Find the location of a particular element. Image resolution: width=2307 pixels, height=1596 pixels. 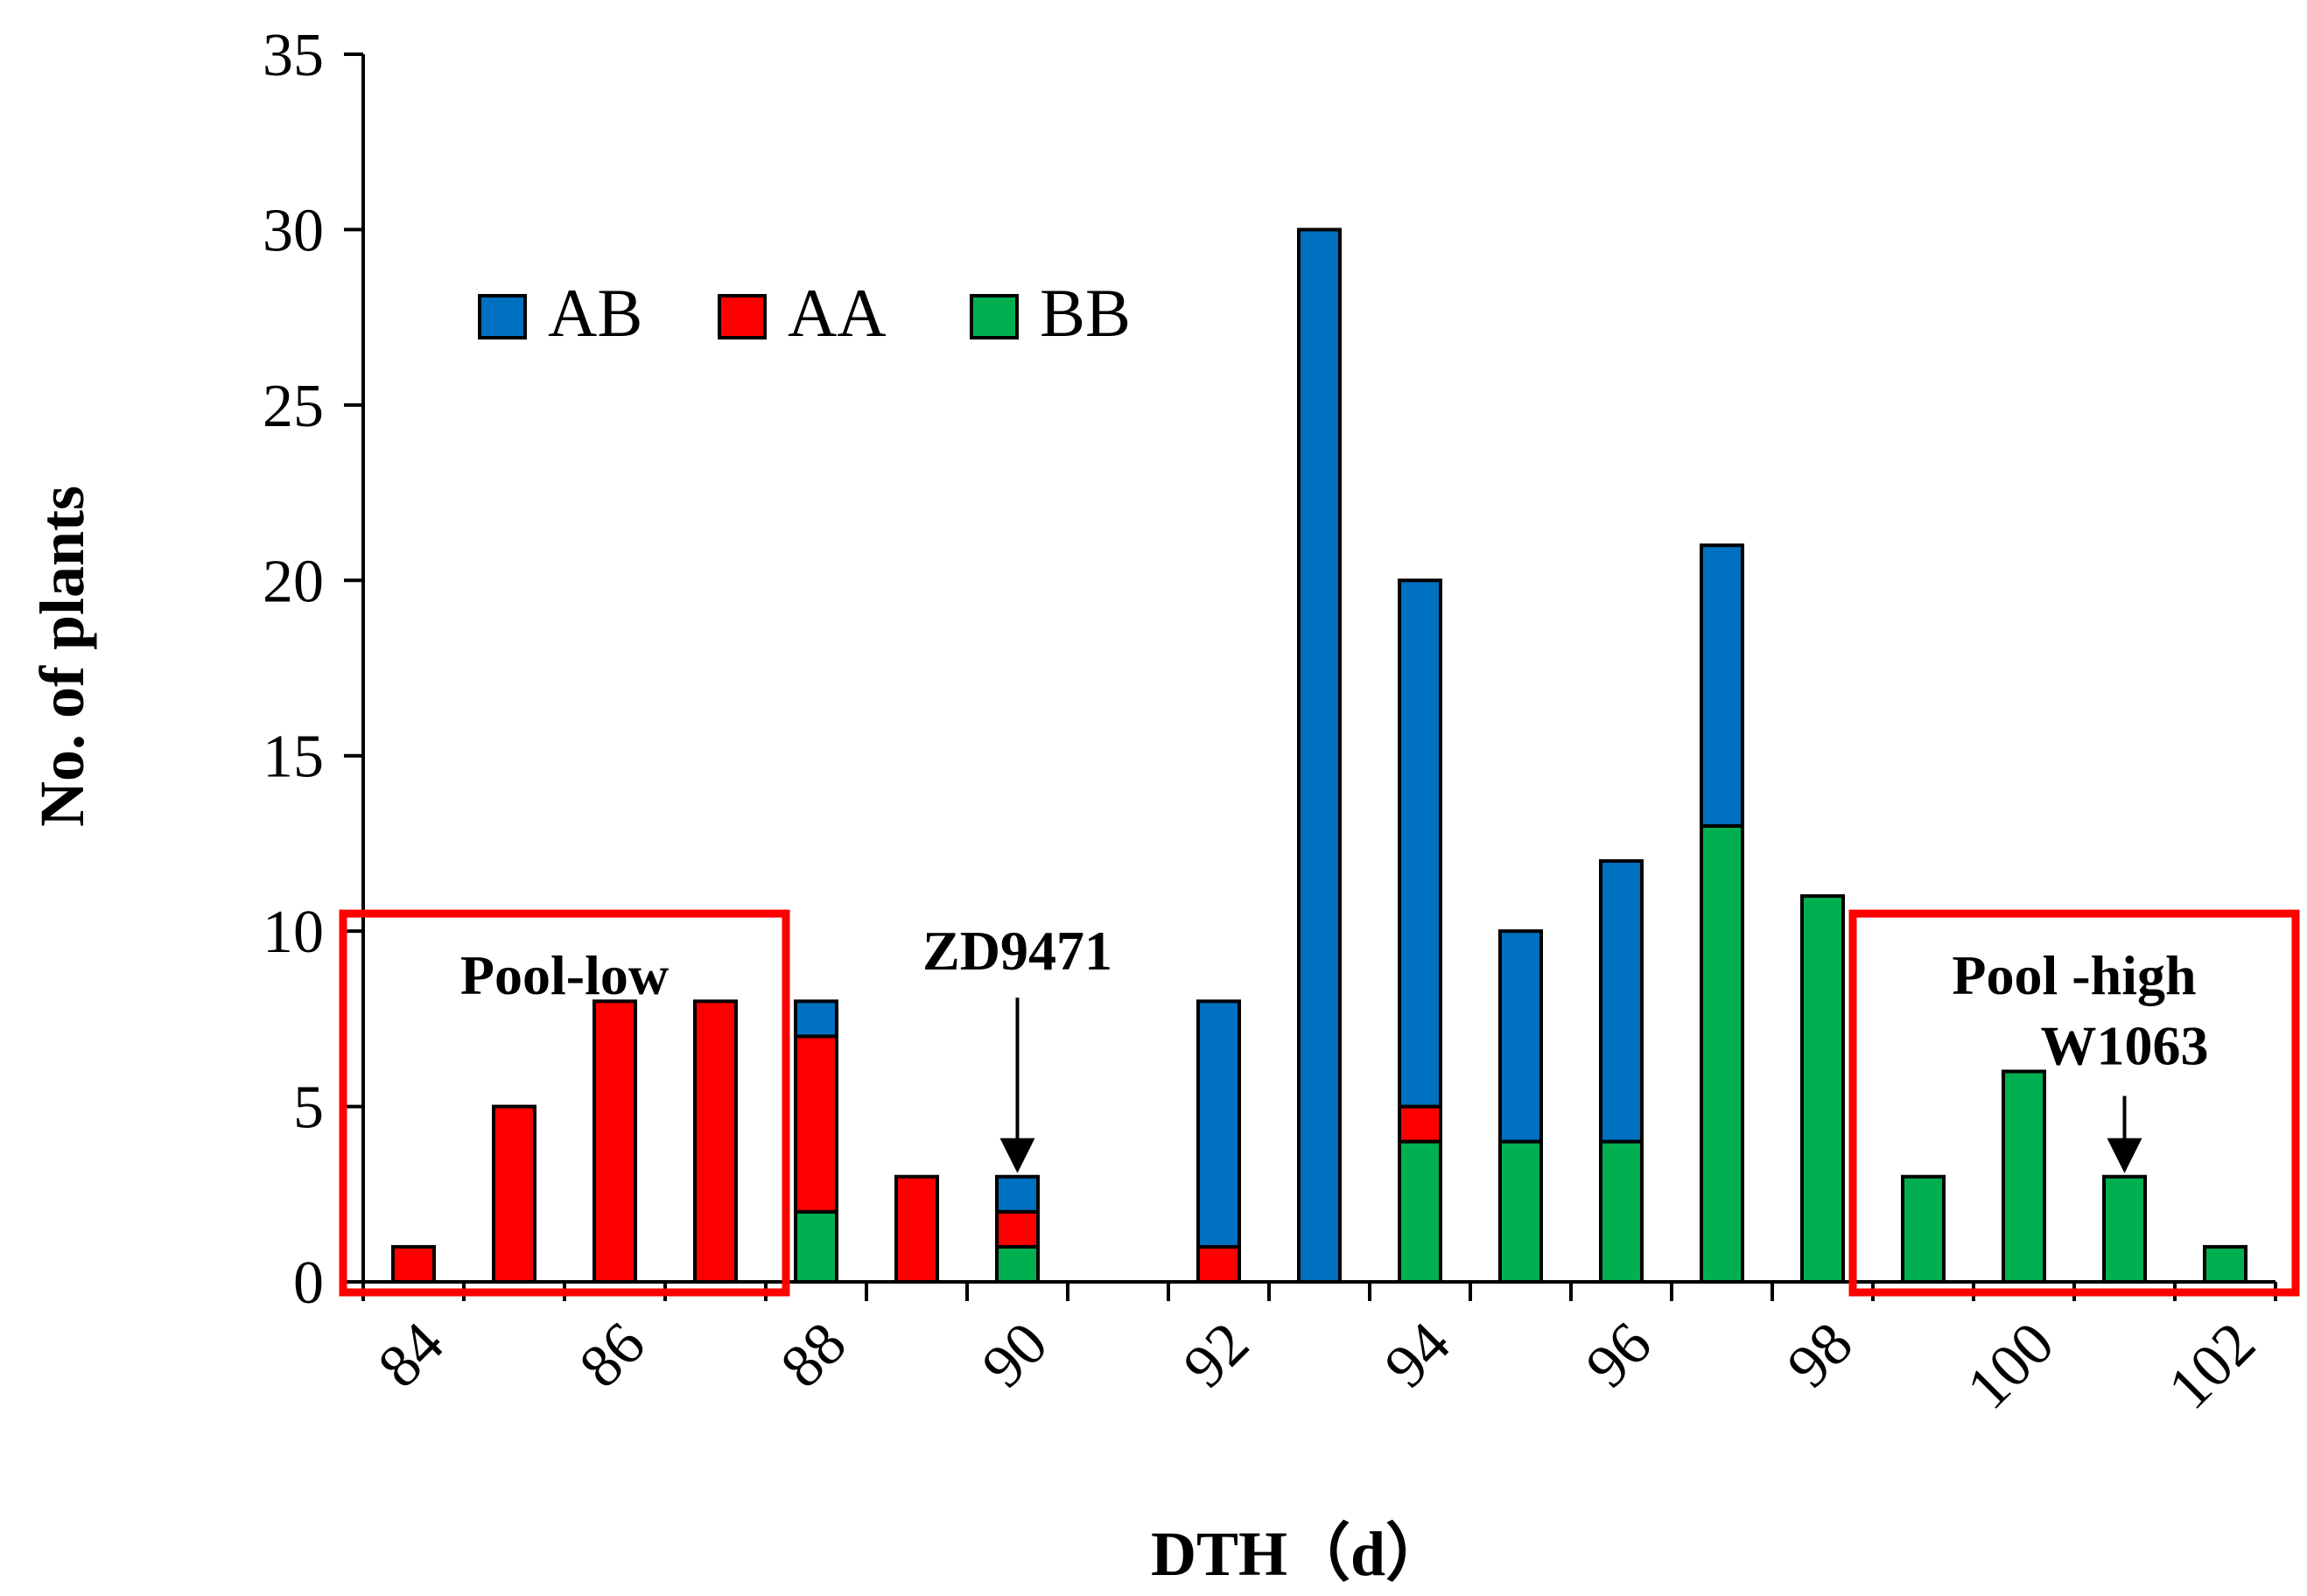

annotation-box-pool-high is located at coordinates (2074, 1103).